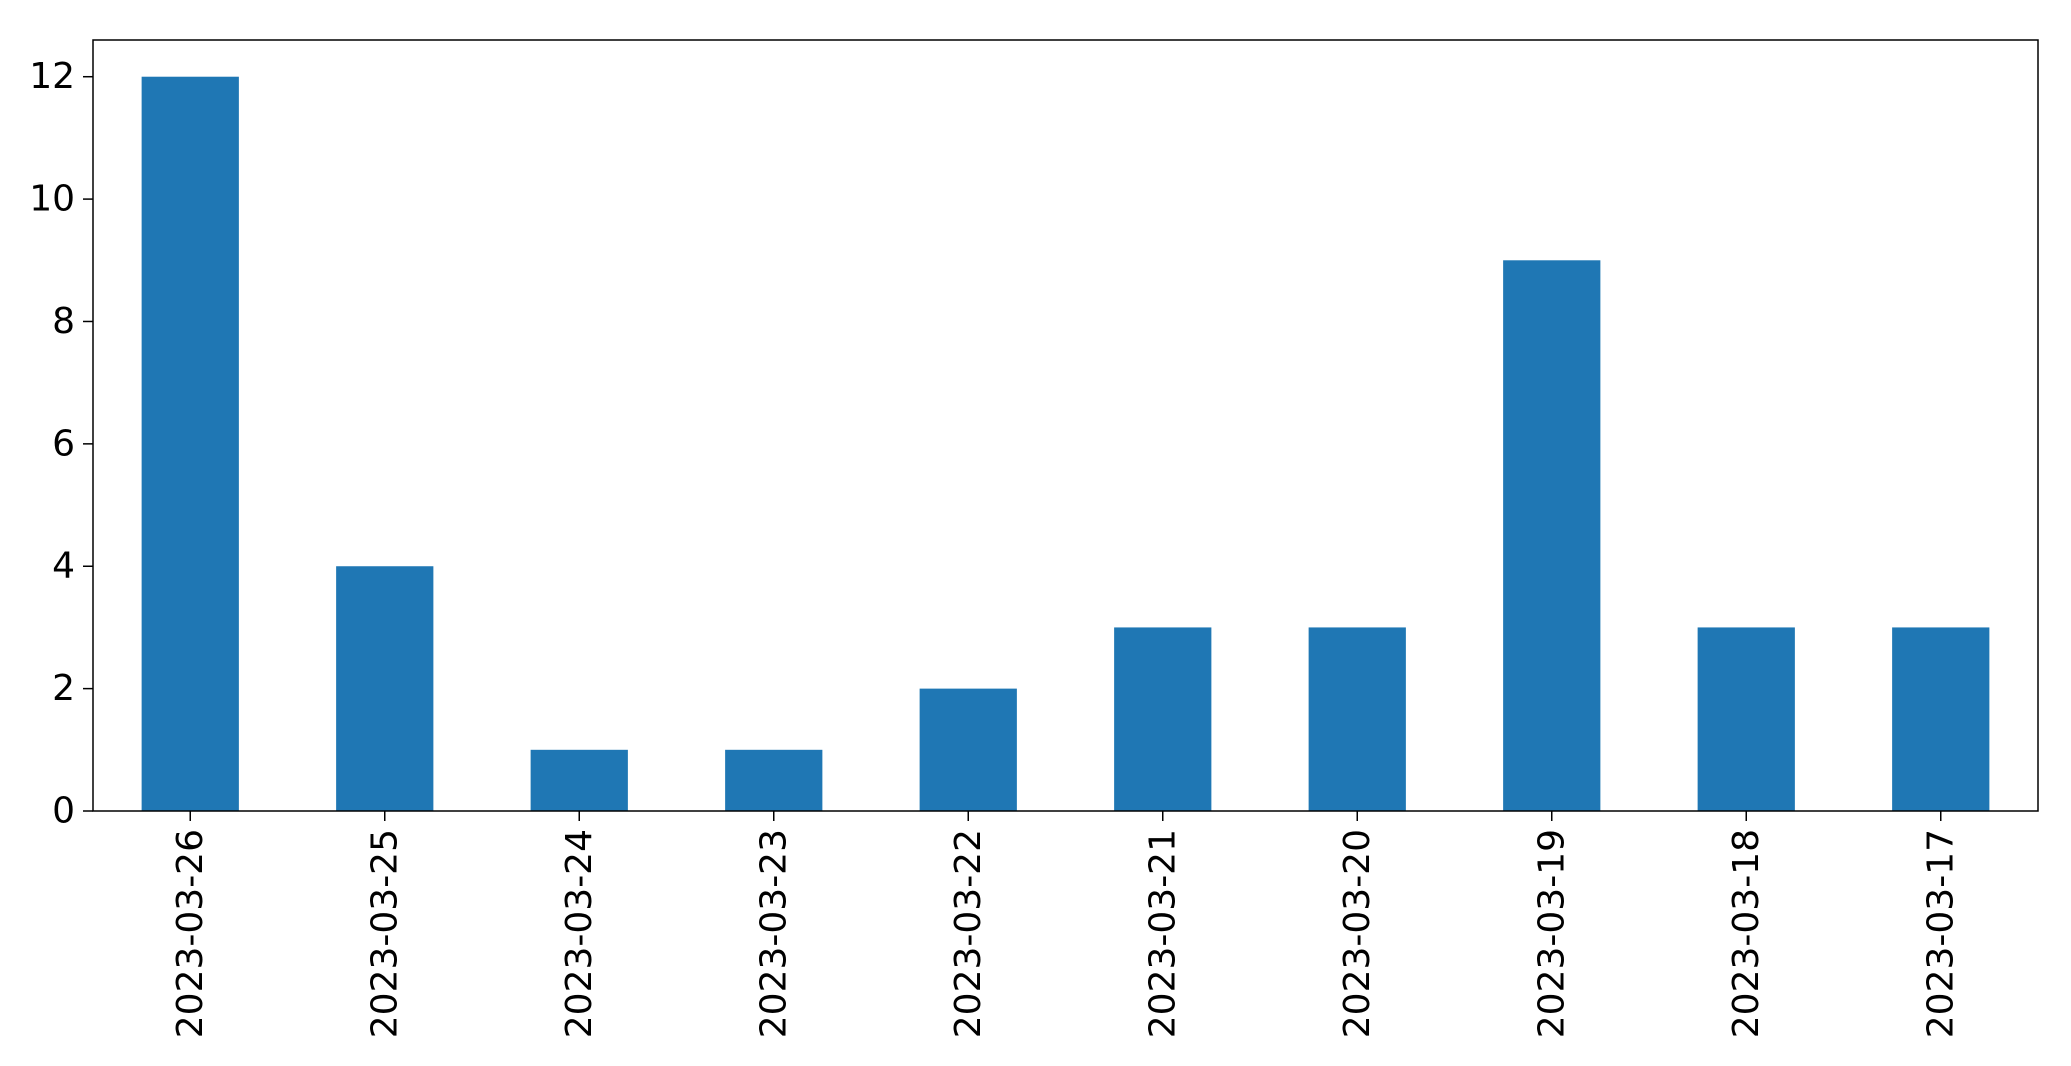 The width and height of the screenshot is (2071, 1066). Describe the element at coordinates (63, 811) in the screenshot. I see `y-tick-label: 0` at that location.